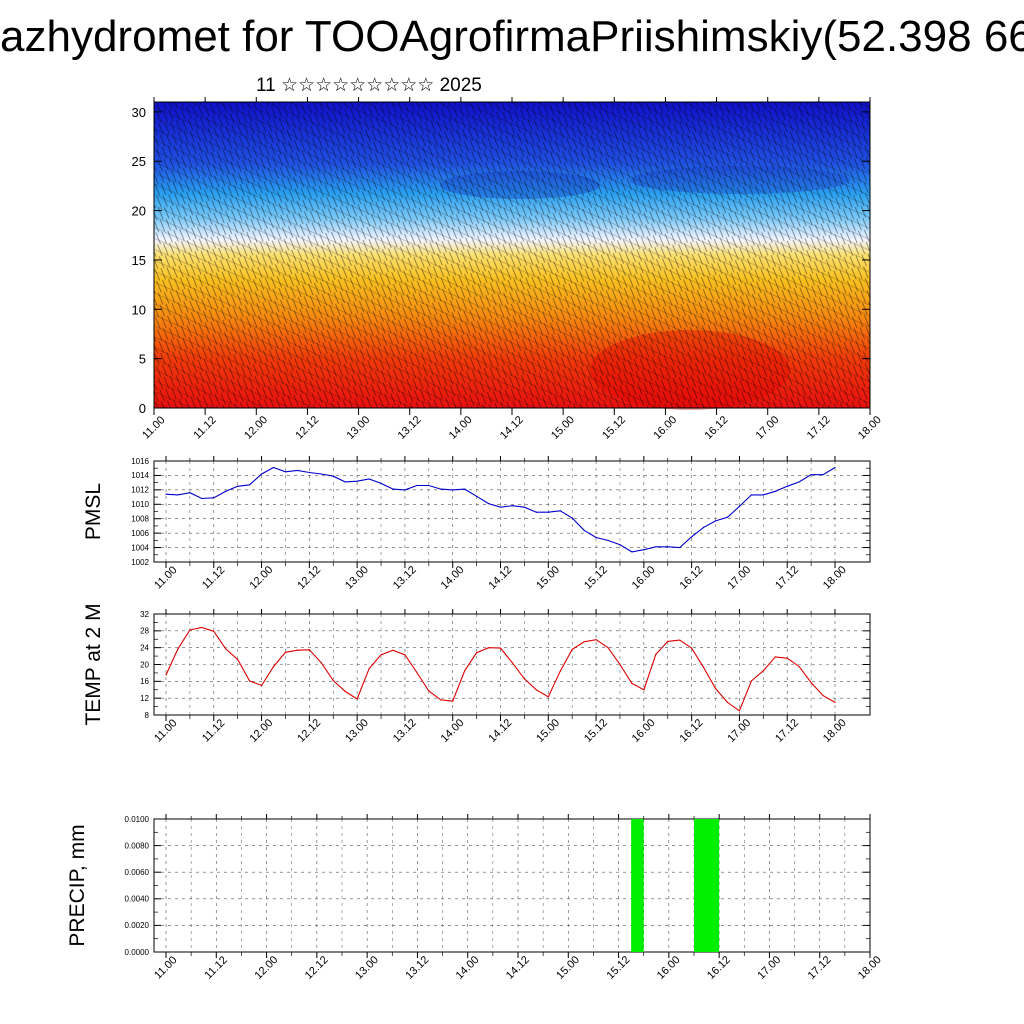 This screenshot has width=1024, height=1024. I want to click on y-tick-label: 25, so click(139, 161).